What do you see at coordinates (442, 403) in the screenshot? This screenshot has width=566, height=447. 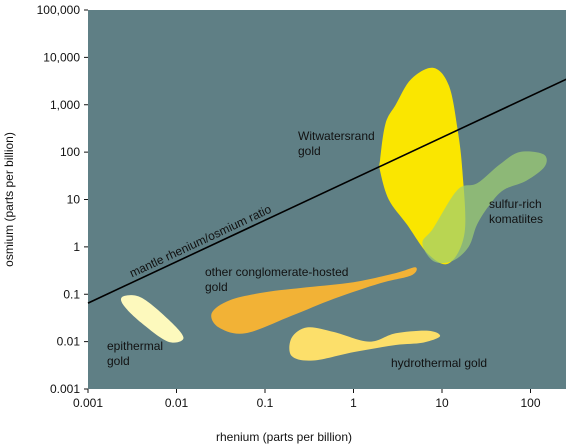 I see `x-tick-label: 10` at bounding box center [442, 403].